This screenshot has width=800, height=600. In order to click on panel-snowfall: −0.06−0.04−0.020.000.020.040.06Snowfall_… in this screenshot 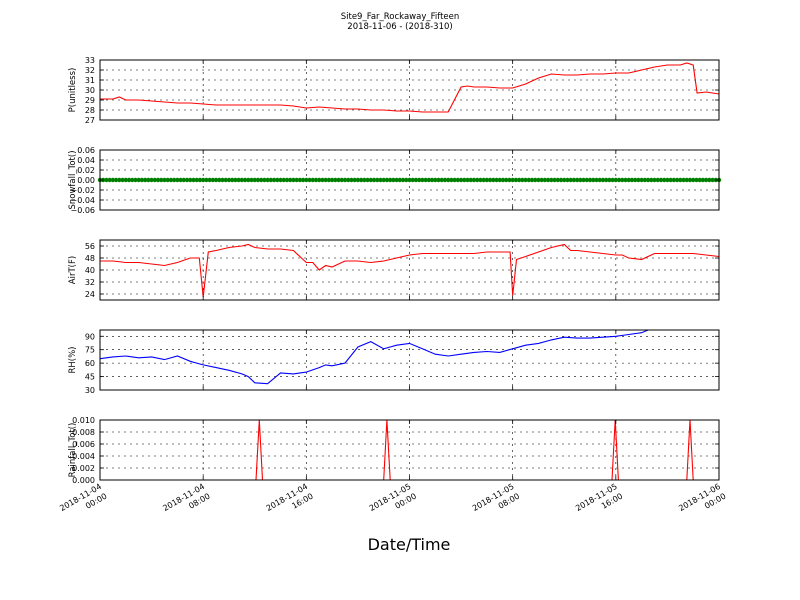, I will do `click(395, 180)`.